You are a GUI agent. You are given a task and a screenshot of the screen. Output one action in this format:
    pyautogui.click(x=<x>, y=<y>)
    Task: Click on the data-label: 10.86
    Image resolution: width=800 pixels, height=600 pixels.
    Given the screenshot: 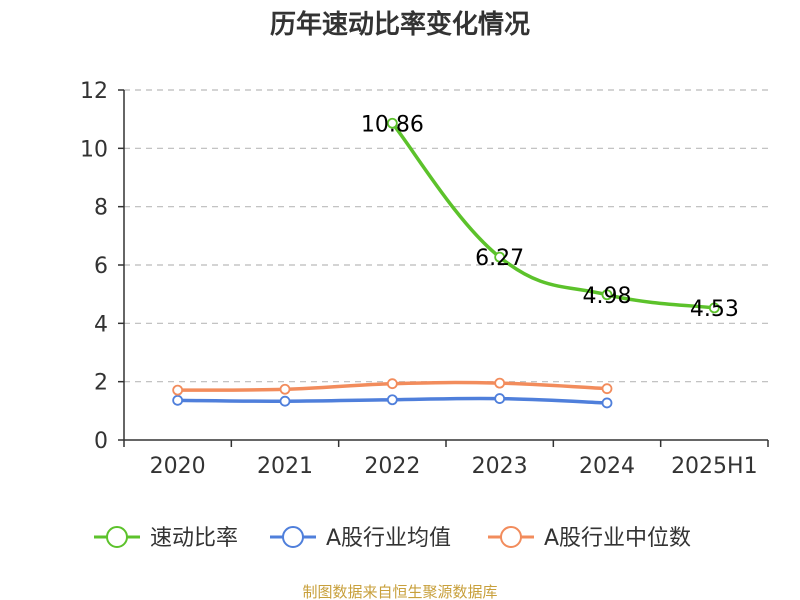 What is the action you would take?
    pyautogui.click(x=392, y=124)
    